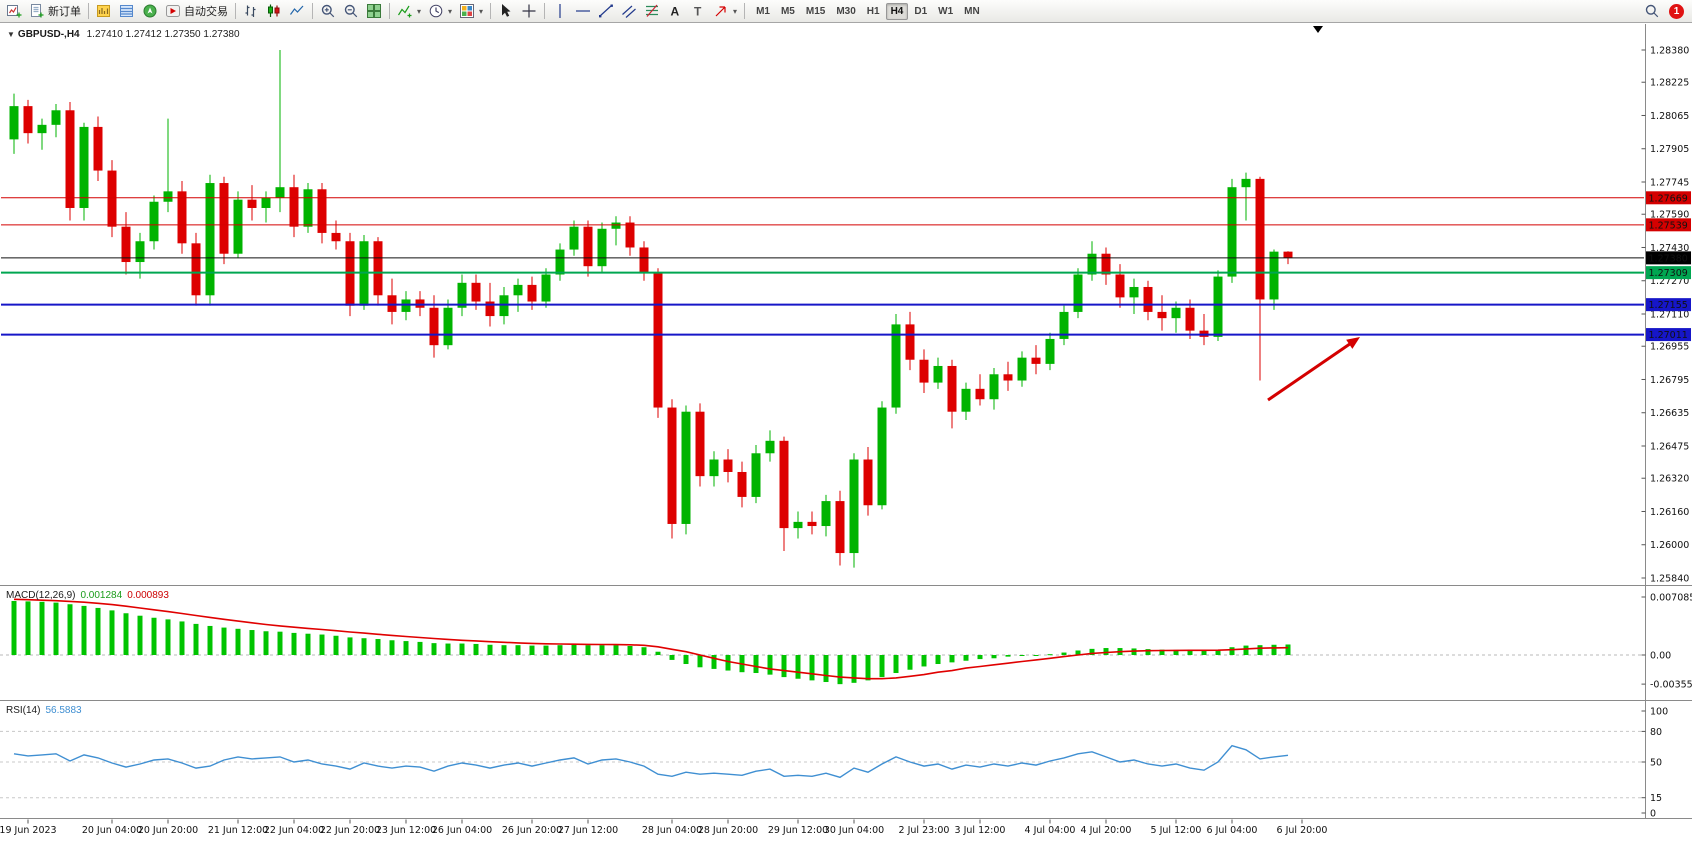 The height and width of the screenshot is (847, 1692). I want to click on macd-axis-label: -0.003557, so click(1671, 685).